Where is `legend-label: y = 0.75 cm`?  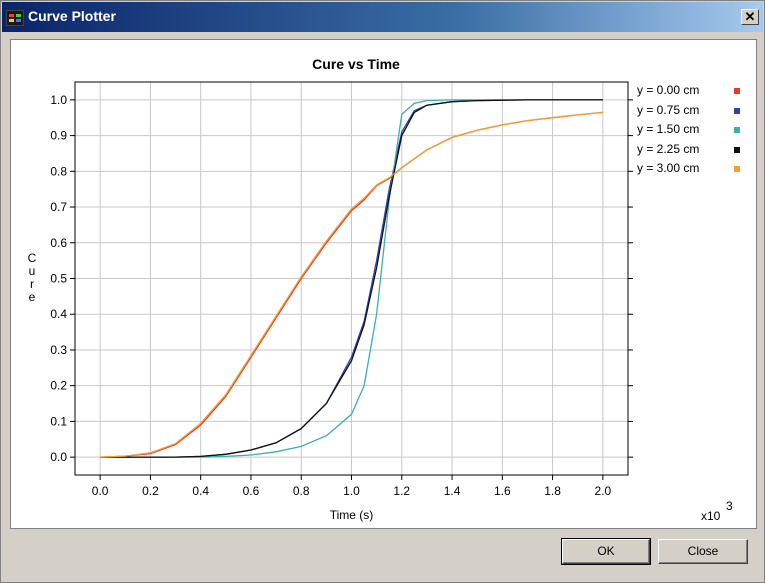
legend-label: y = 0.75 cm is located at coordinates (668, 109).